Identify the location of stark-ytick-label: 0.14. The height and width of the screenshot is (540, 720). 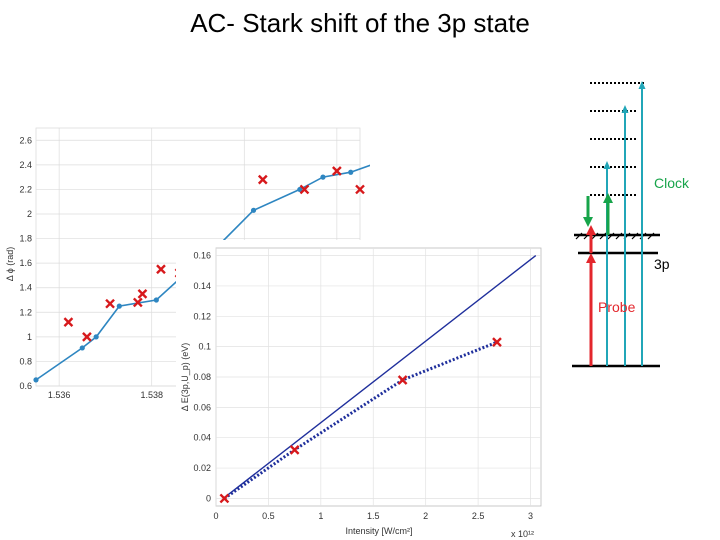
(202, 286).